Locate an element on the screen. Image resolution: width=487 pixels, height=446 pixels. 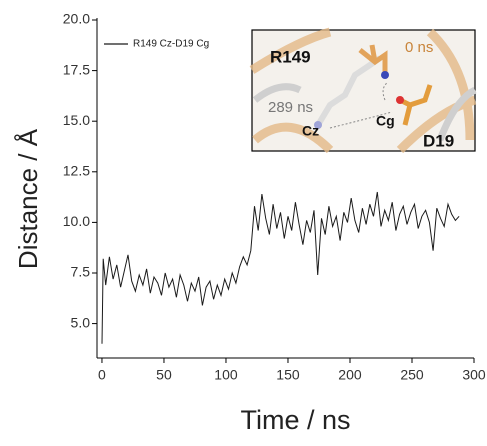
x-tick-label: 250 is located at coordinates (412, 375).